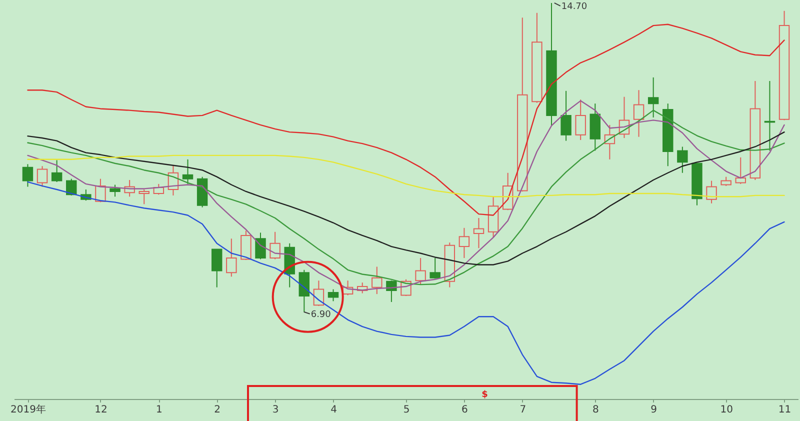 Image resolution: width=800 pixels, height=421 pixels. I want to click on x-tick-label: 2, so click(217, 410).